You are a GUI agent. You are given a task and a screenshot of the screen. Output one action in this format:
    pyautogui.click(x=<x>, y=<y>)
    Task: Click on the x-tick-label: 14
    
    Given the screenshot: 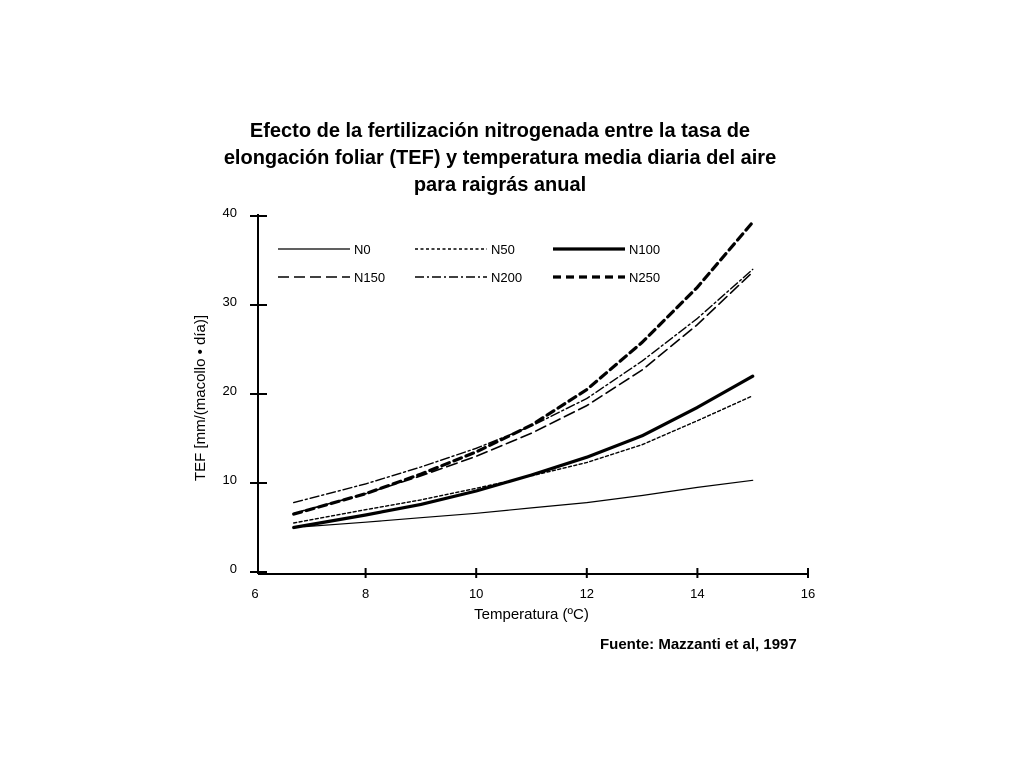 What is the action you would take?
    pyautogui.click(x=697, y=593)
    